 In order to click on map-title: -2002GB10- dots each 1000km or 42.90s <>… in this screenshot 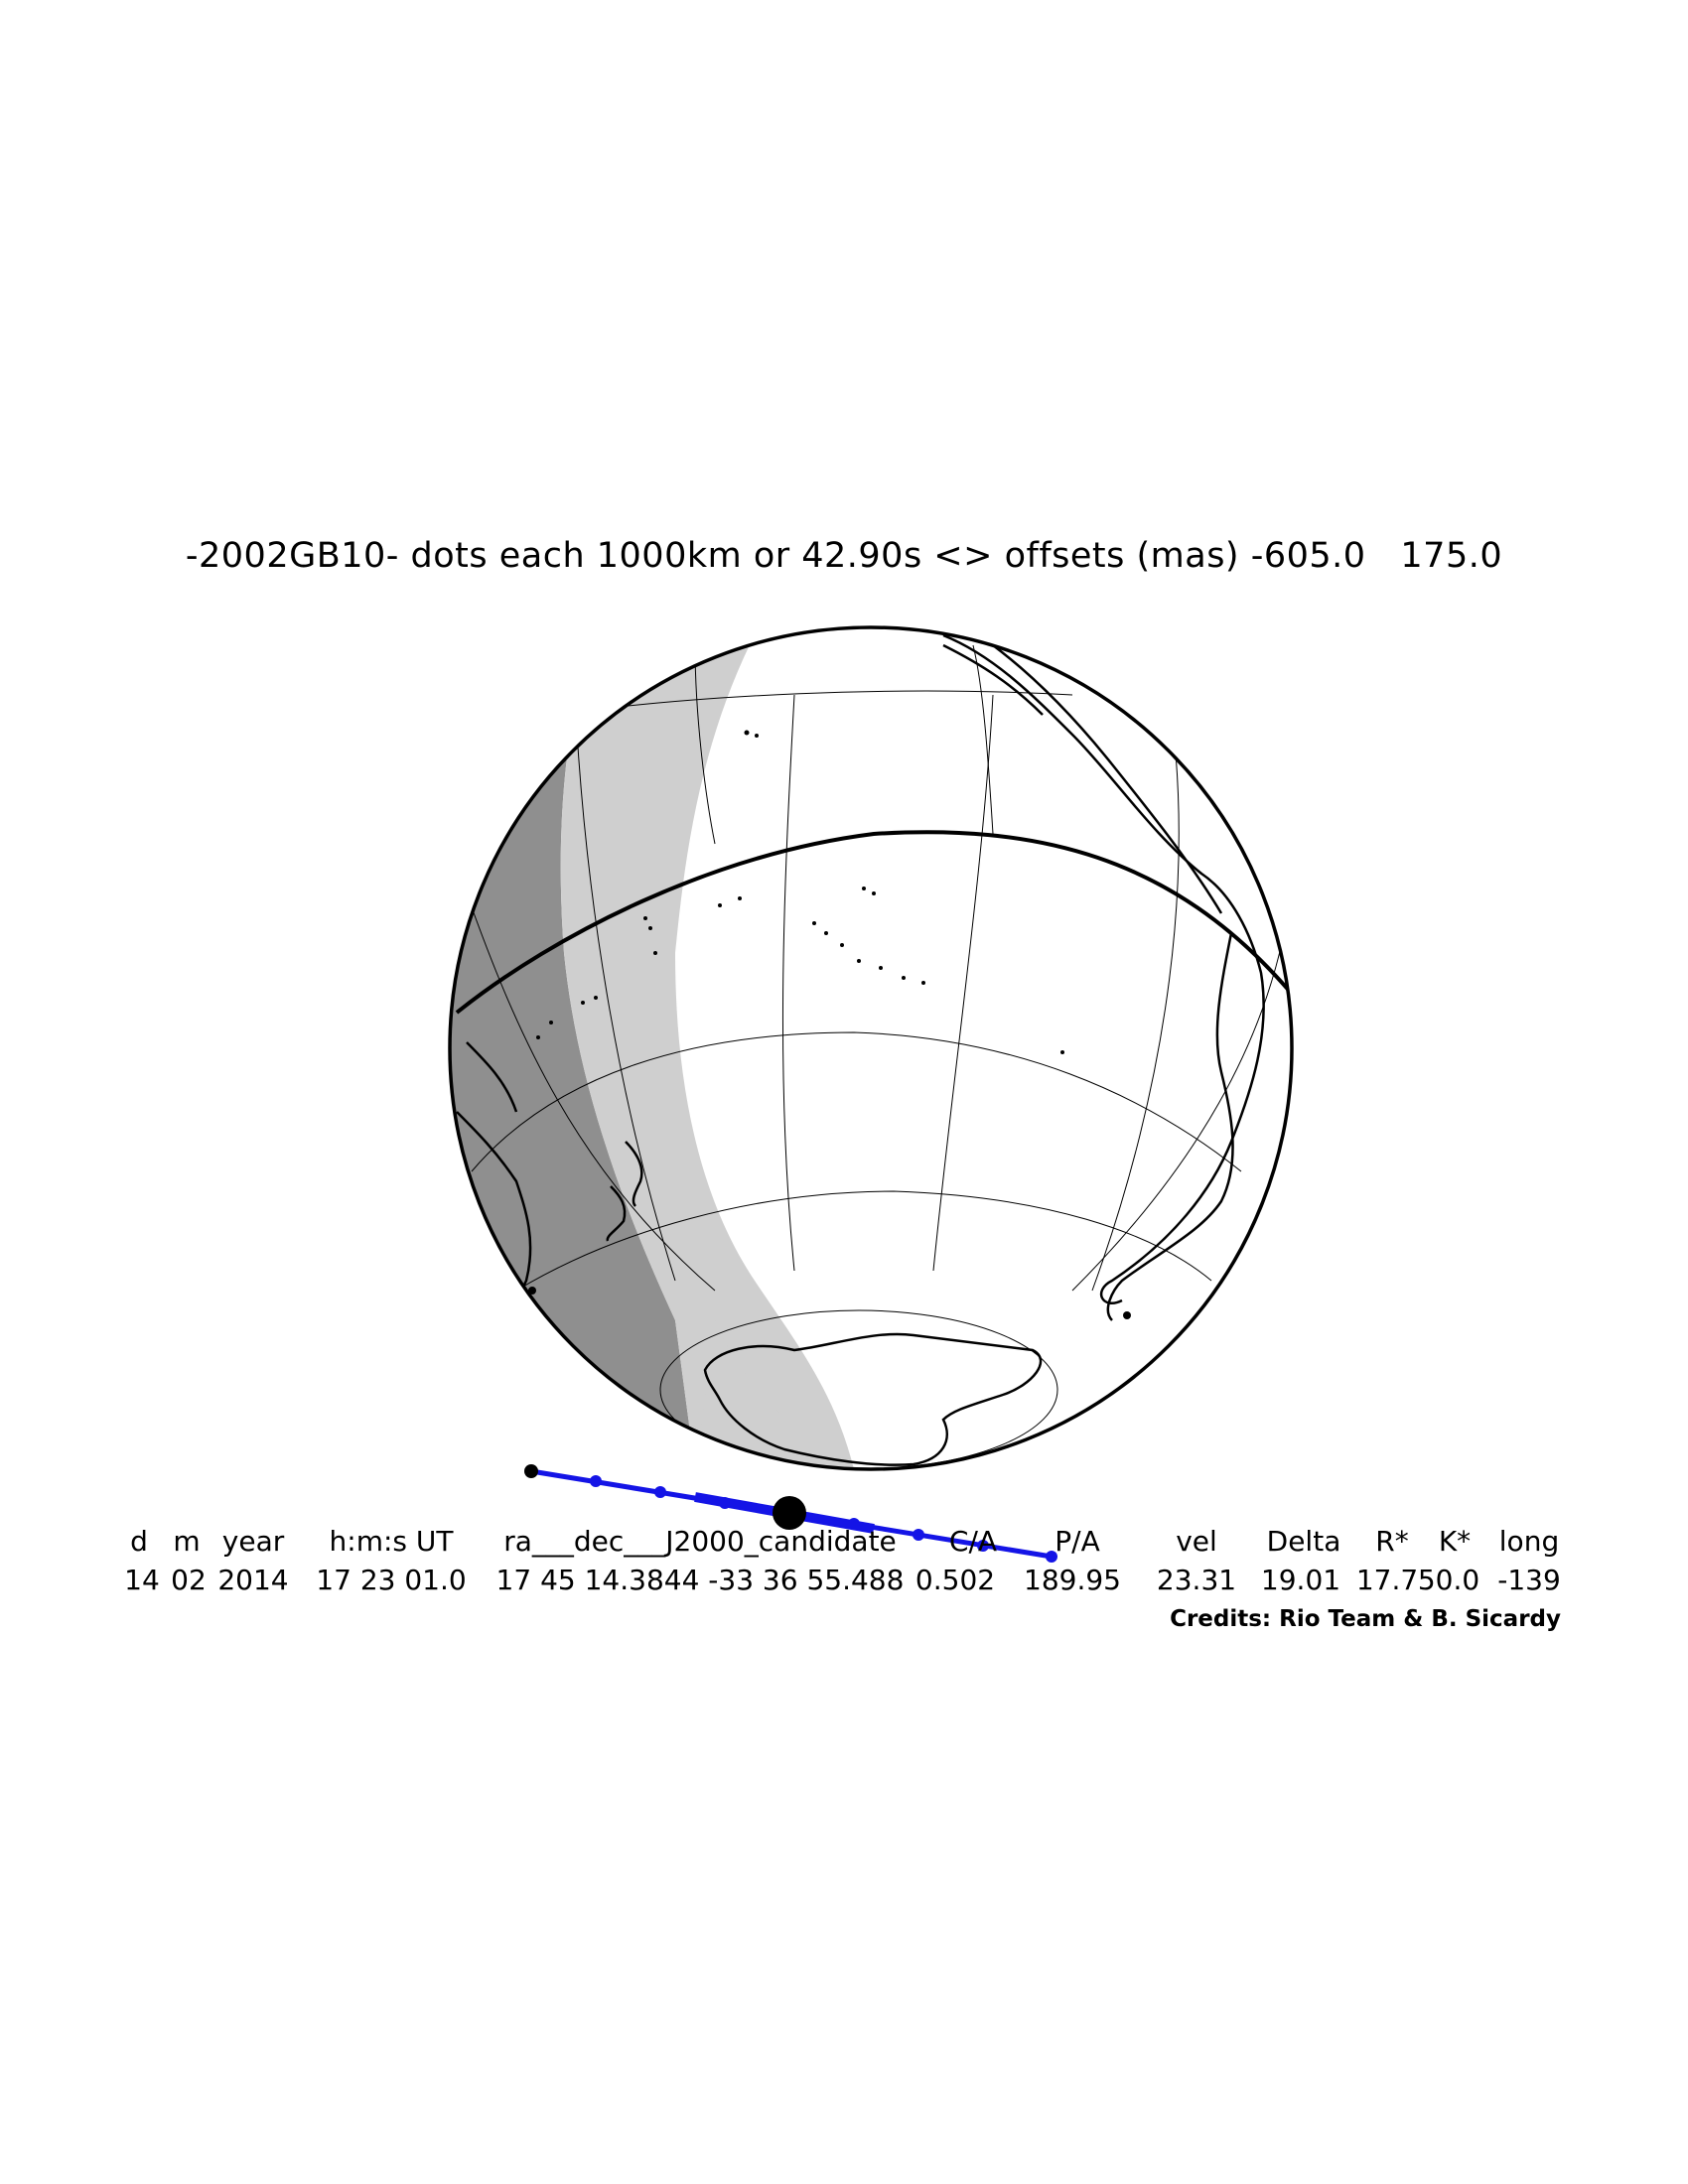, I will do `click(844, 556)`.